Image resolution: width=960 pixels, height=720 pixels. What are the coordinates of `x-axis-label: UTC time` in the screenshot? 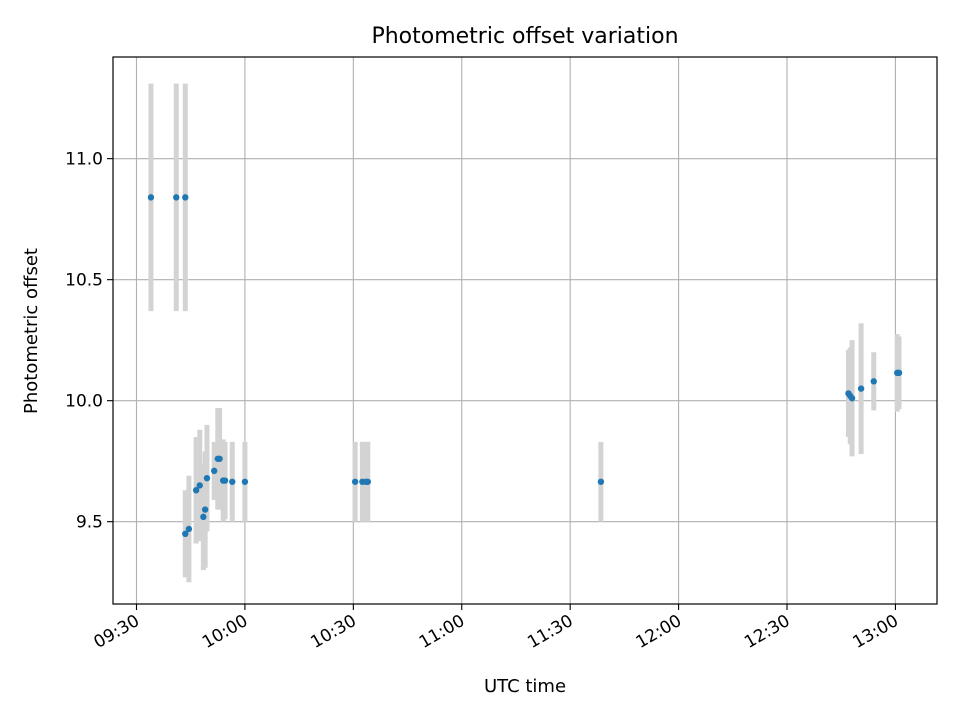 It's located at (525, 686).